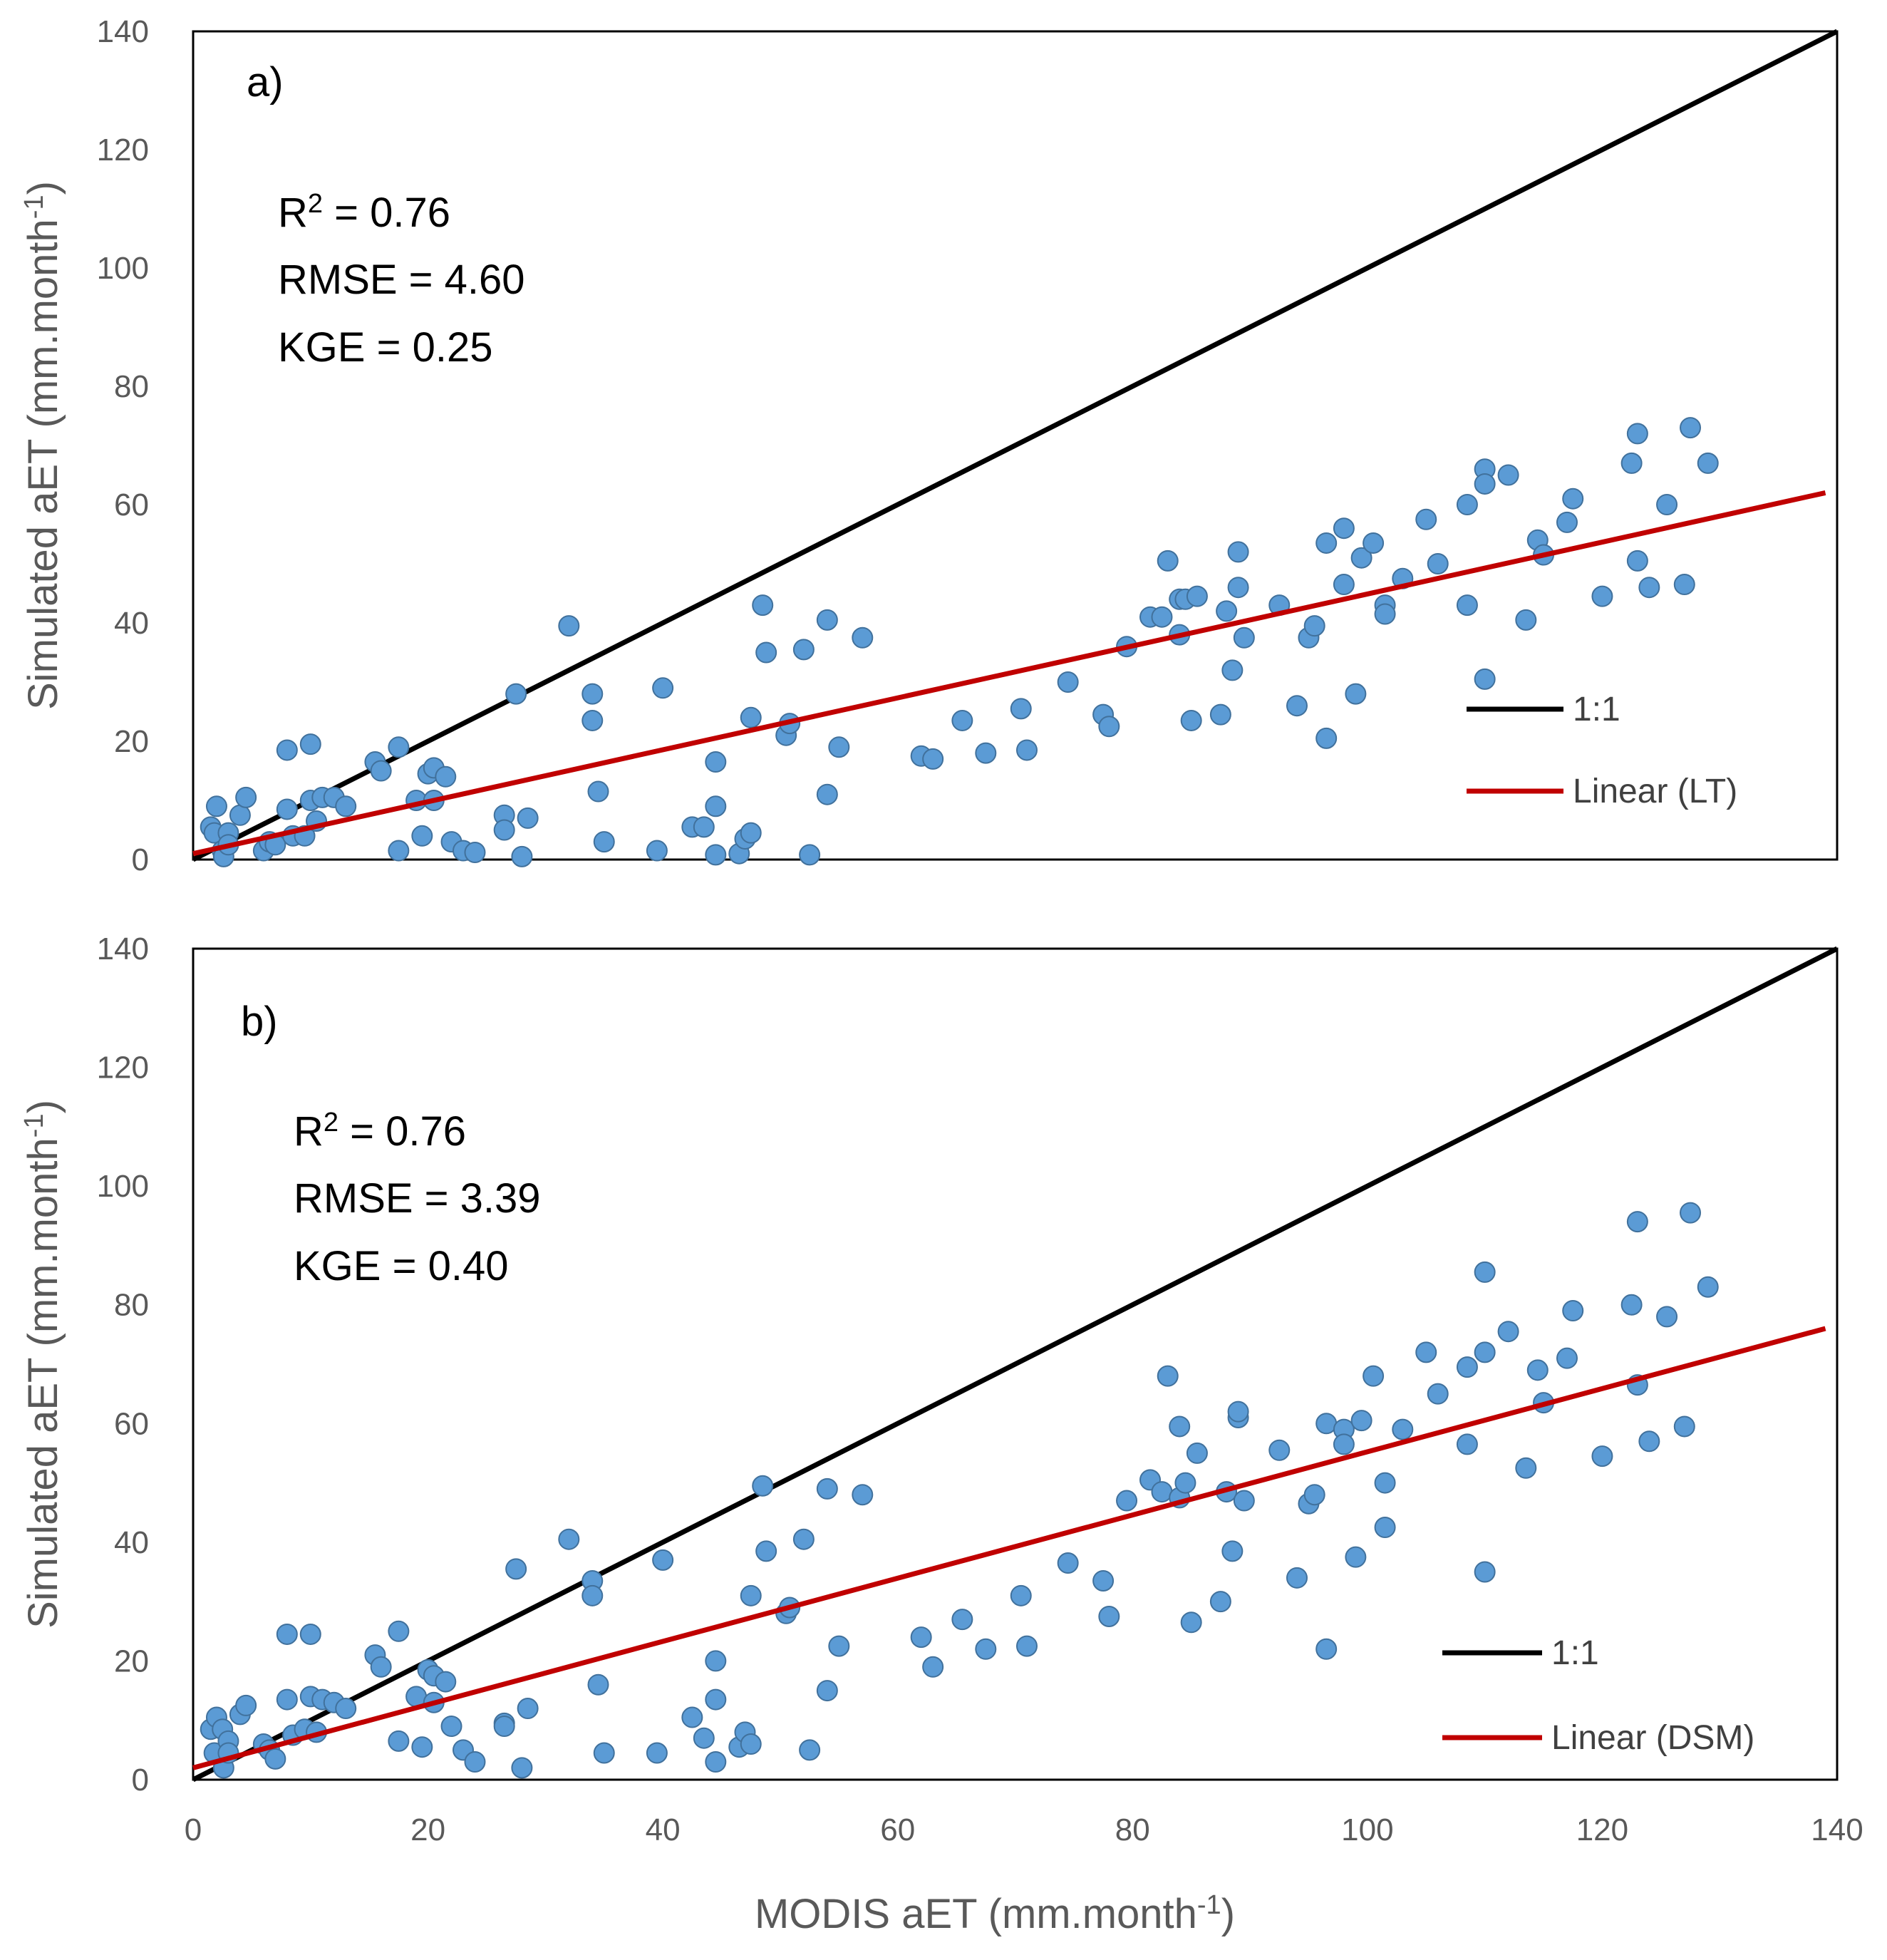 This screenshot has width=1887, height=1960. I want to click on panel-a-y-axis-title-sup: -1, so click(34, 207).